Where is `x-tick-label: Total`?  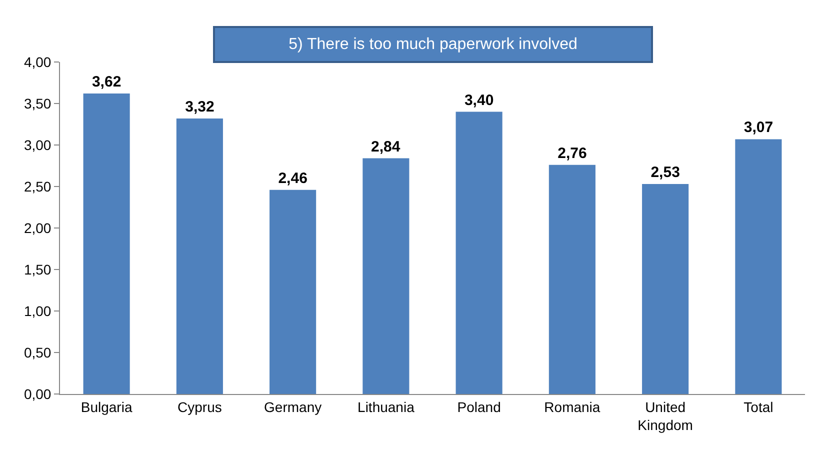
x-tick-label: Total is located at coordinates (759, 406).